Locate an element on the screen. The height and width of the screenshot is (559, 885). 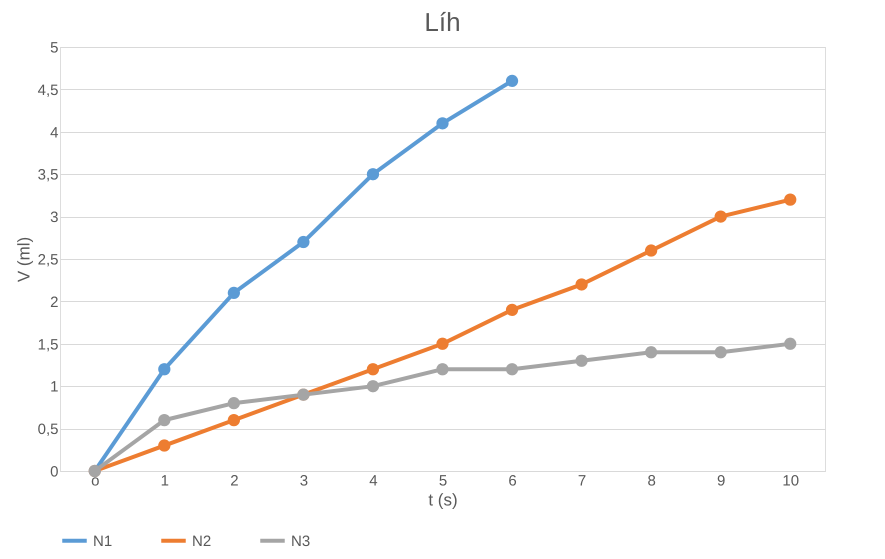
x-tick-label: 5 is located at coordinates (443, 481).